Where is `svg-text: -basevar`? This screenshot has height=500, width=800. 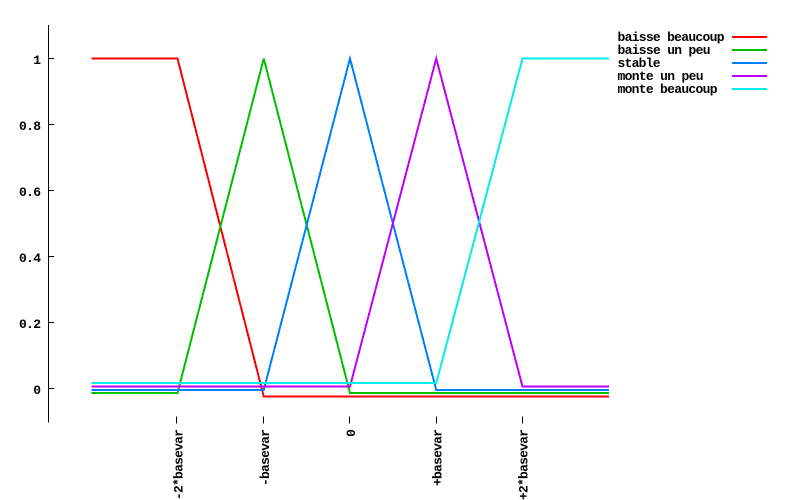
svg-text: -basevar is located at coordinates (265, 457).